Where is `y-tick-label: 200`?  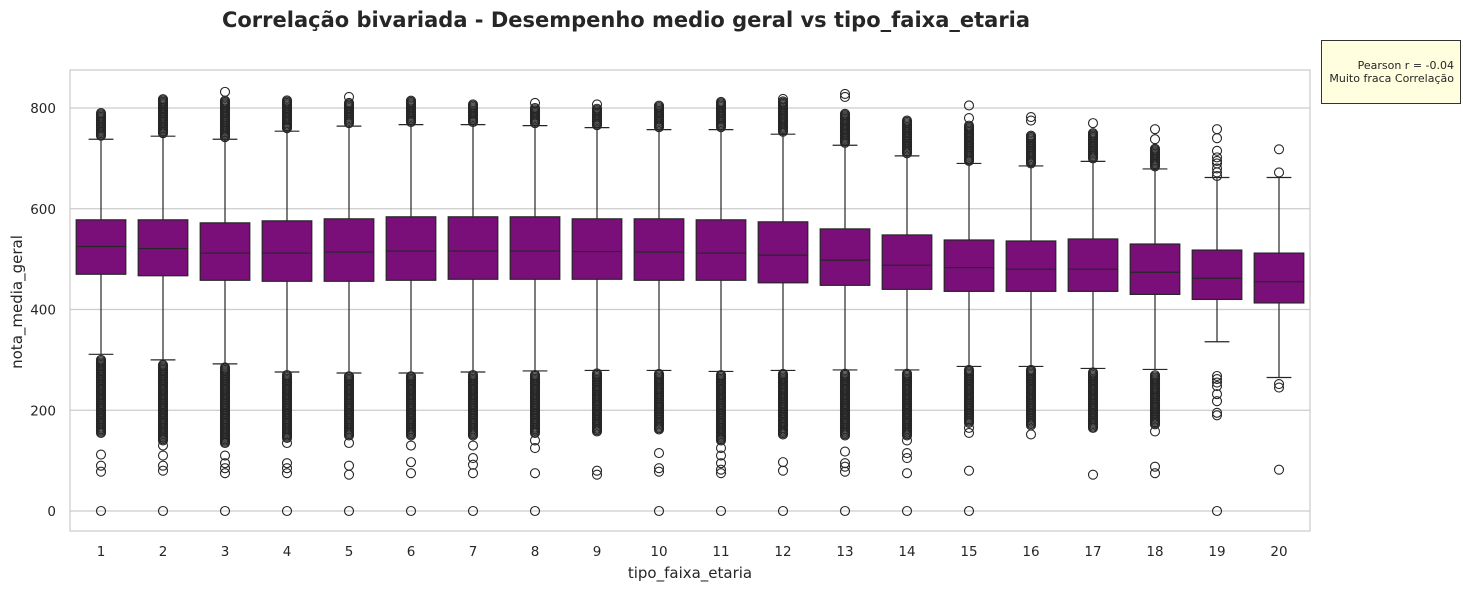 y-tick-label: 200 is located at coordinates (43, 411).